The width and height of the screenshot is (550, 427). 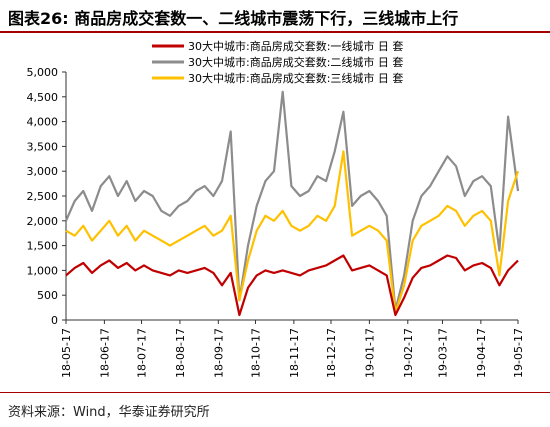 I want to click on x-tick-label: 19-01-17, so click(x=369, y=353).